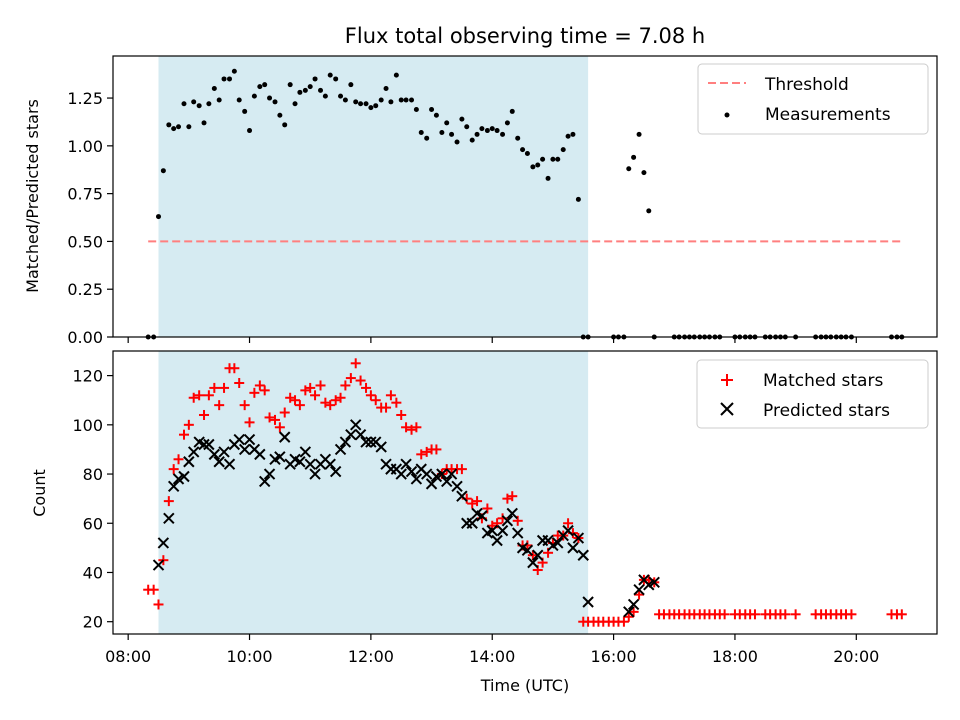  Describe the element at coordinates (371, 656) in the screenshot. I see `x-tick-label: 12:00` at that location.